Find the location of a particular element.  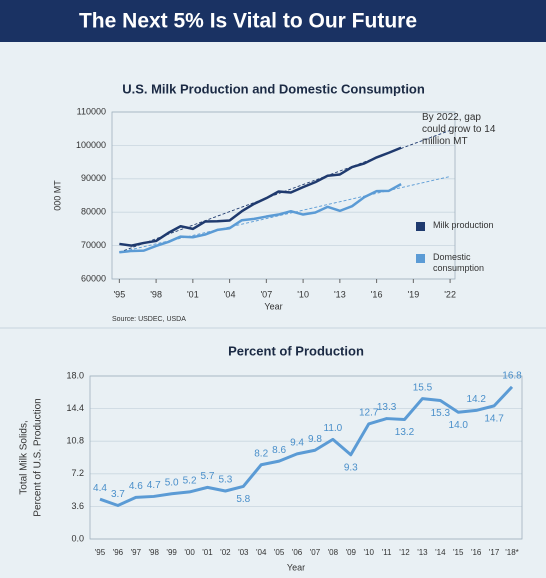

annotation-box: By 2022, gap could grow to 14 million MT is located at coordinates (459, 129).